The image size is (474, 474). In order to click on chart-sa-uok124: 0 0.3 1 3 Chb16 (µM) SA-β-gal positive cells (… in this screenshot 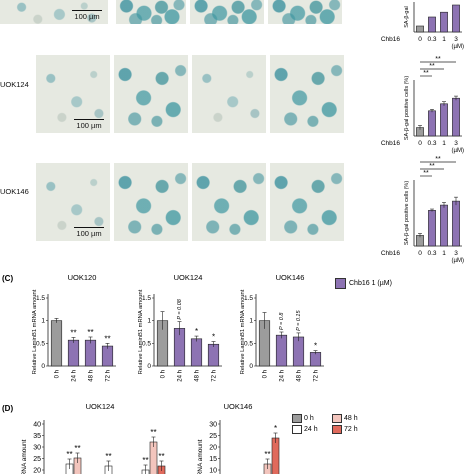, I will do `click(422, 105)`.